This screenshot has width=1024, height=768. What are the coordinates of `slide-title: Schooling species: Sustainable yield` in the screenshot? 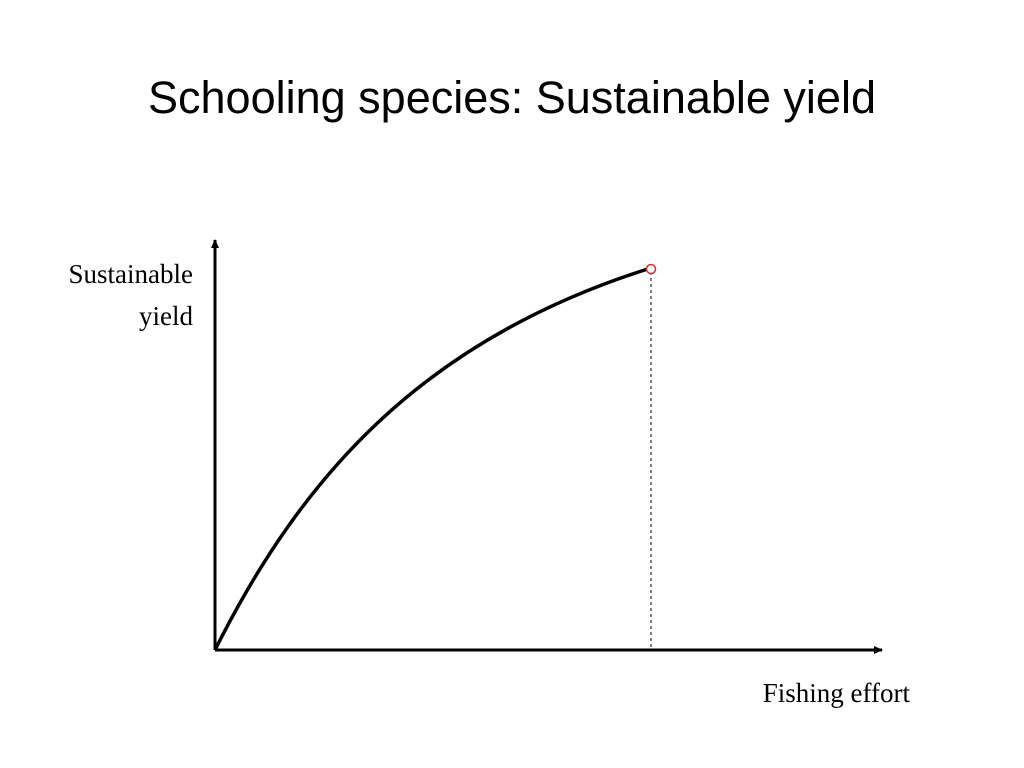 It's located at (512, 97).